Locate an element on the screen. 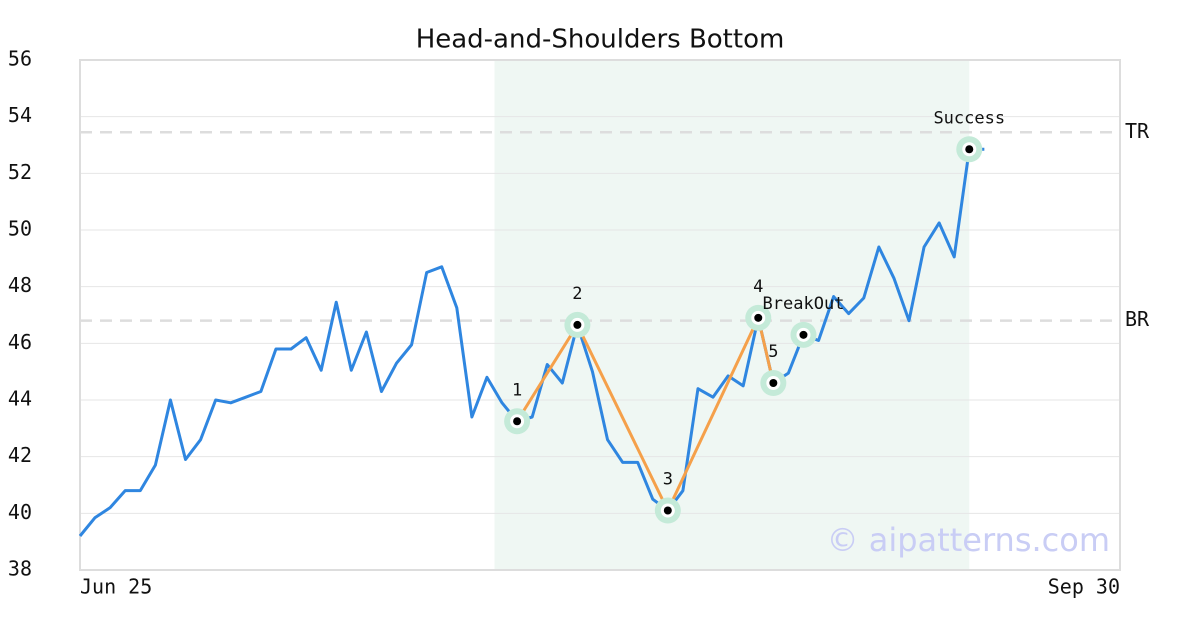  marker-label: 2 is located at coordinates (577, 294).